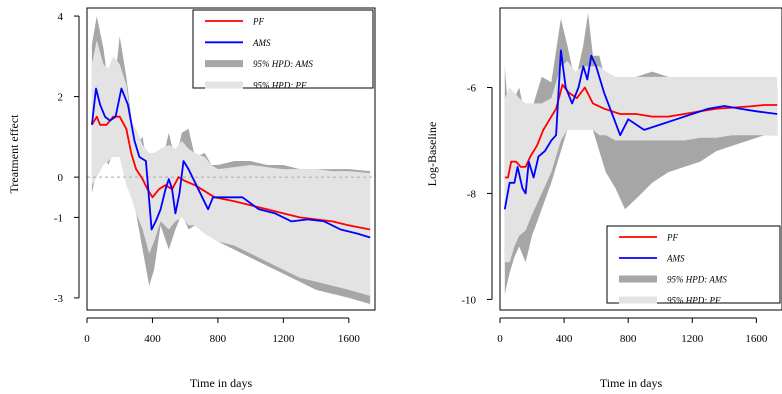 Image resolution: width=782 pixels, height=394 pixels. What do you see at coordinates (472, 194) in the screenshot?
I see `y-tick-label: -8` at bounding box center [472, 194].